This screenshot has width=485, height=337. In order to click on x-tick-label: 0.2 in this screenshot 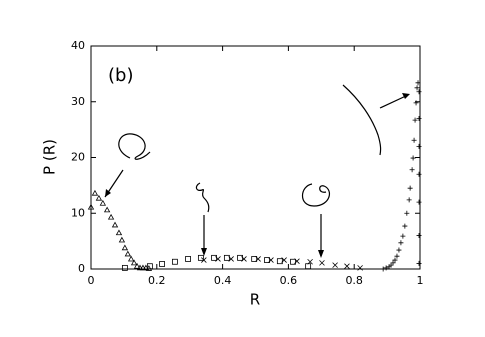, I will do `click(157, 280)`.